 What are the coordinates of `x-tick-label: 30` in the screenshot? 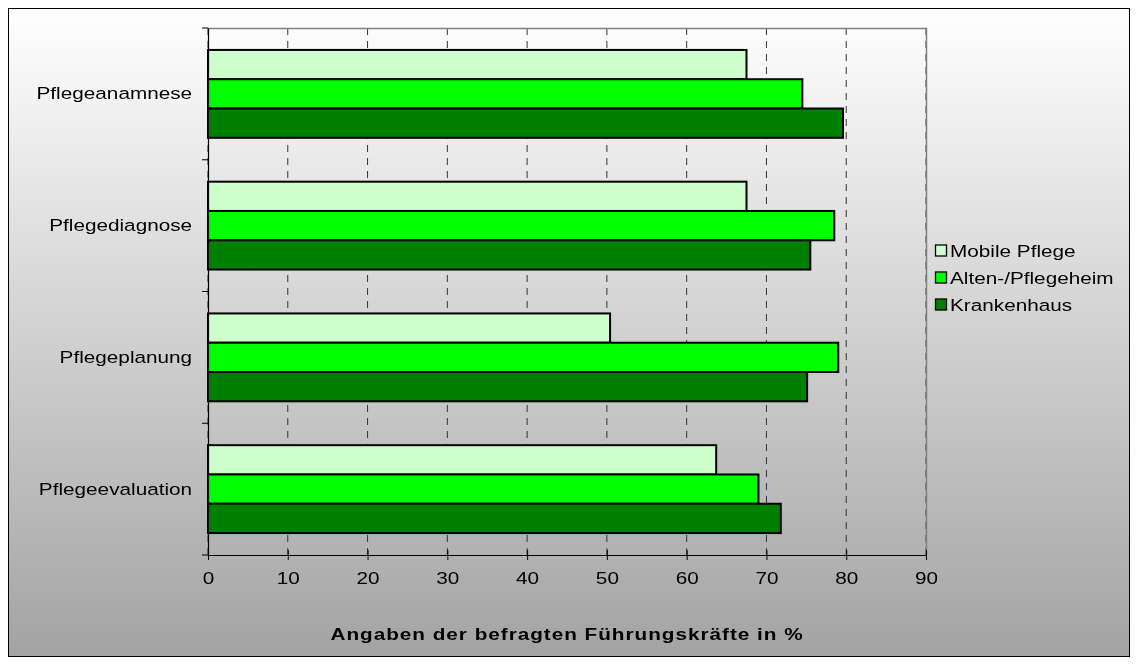 It's located at (448, 578).